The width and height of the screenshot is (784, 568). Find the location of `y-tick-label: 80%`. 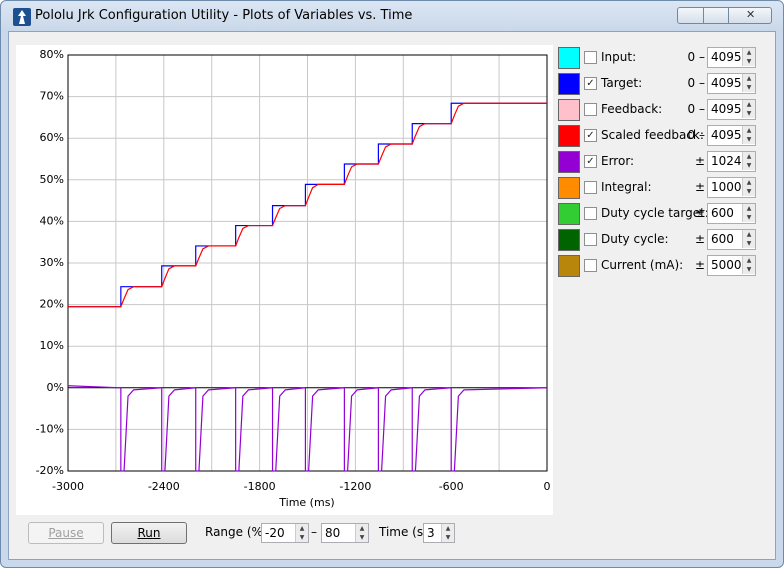

y-tick-label: 80% is located at coordinates (52, 54).